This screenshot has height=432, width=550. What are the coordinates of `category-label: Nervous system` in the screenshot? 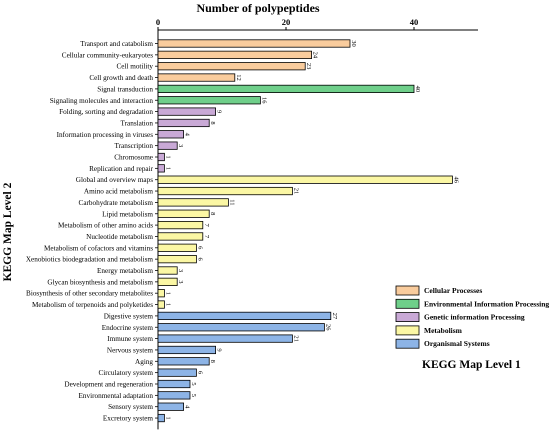 It's located at (130, 350).